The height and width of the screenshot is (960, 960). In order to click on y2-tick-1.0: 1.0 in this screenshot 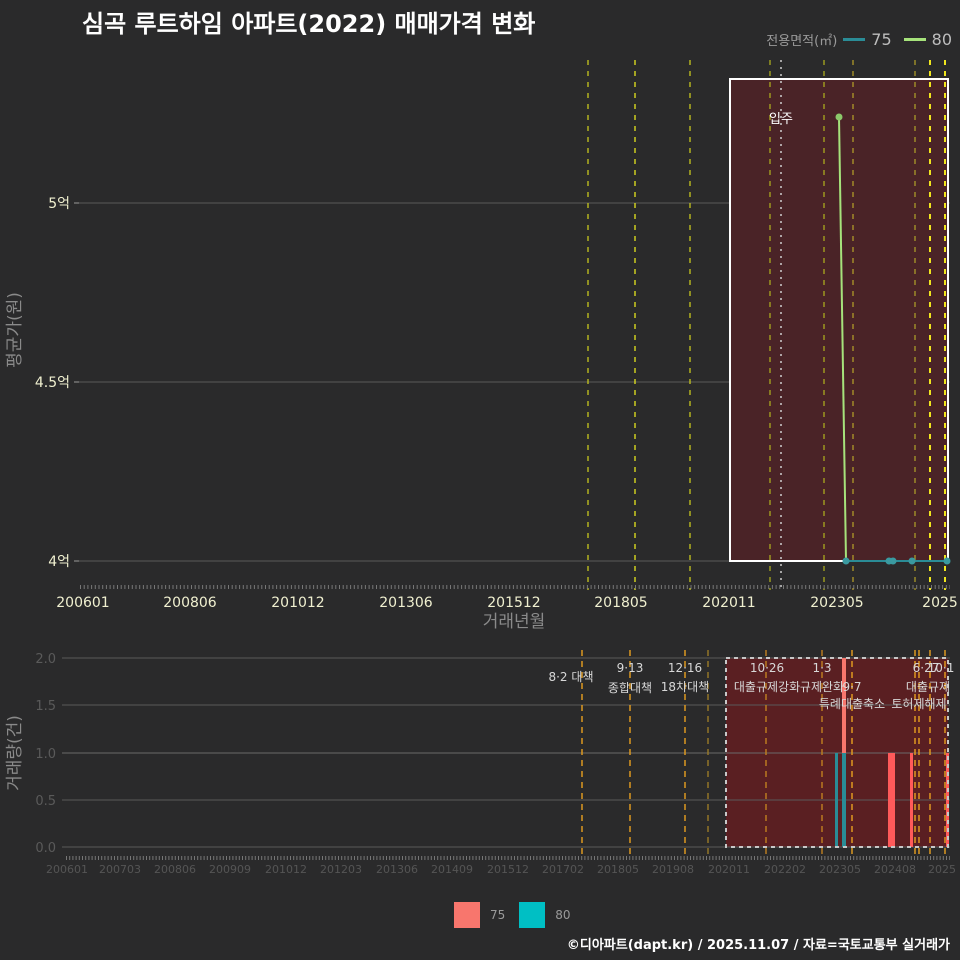, I will do `click(45, 754)`.